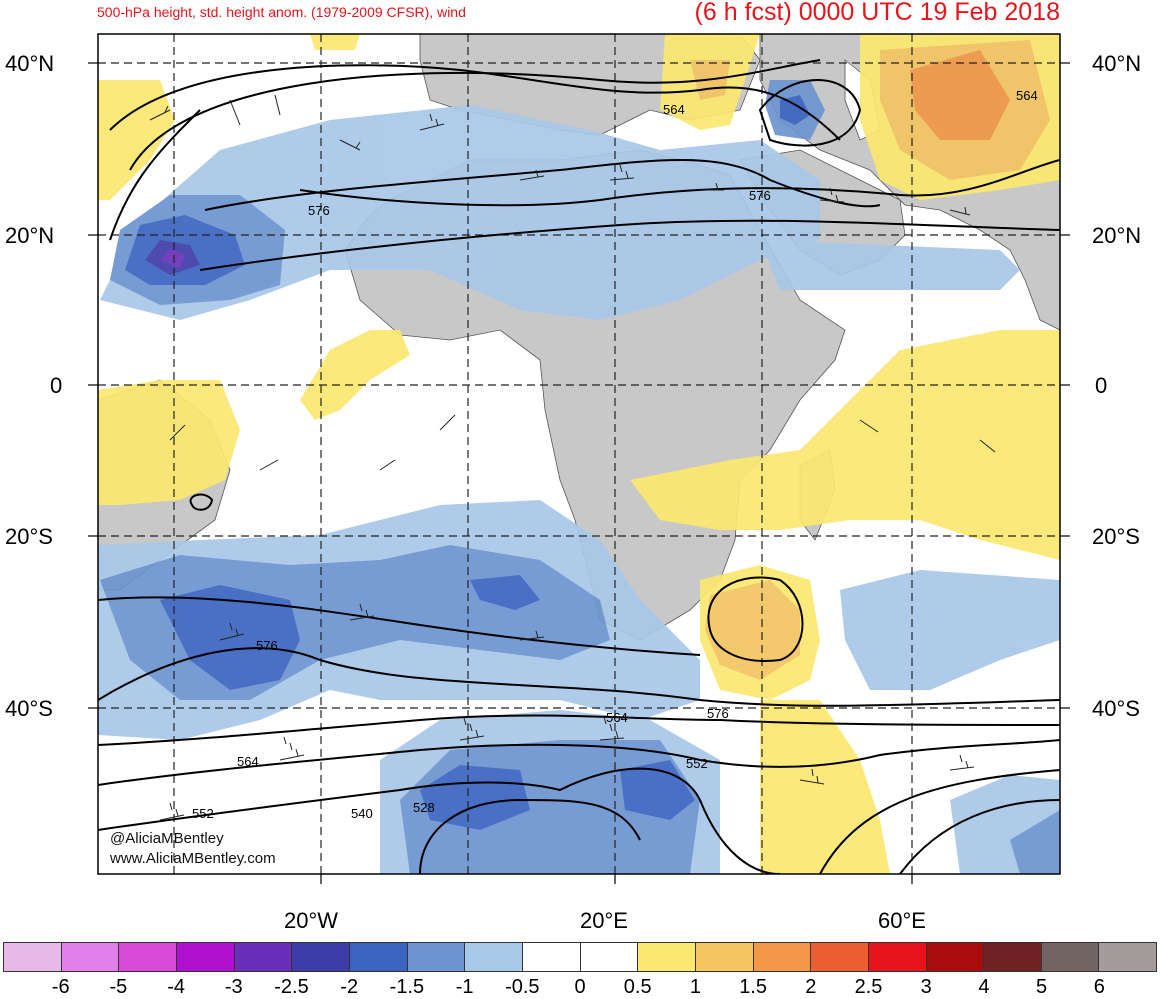 This screenshot has height=999, width=1160. I want to click on pos-asia-dark, so click(960, 95).